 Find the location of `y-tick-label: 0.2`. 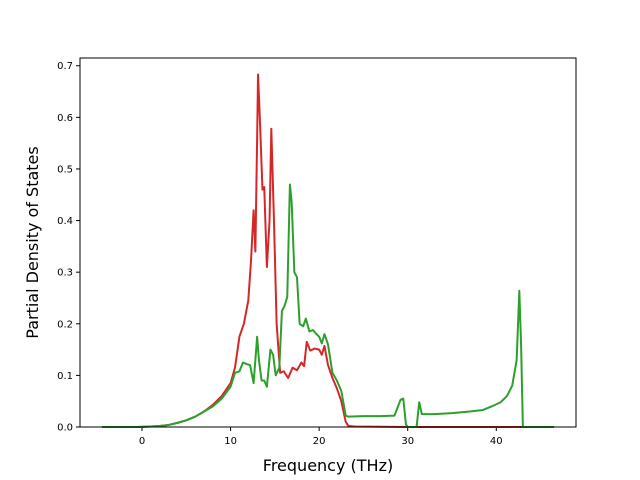

y-tick-label: 0.2 is located at coordinates (65, 324).